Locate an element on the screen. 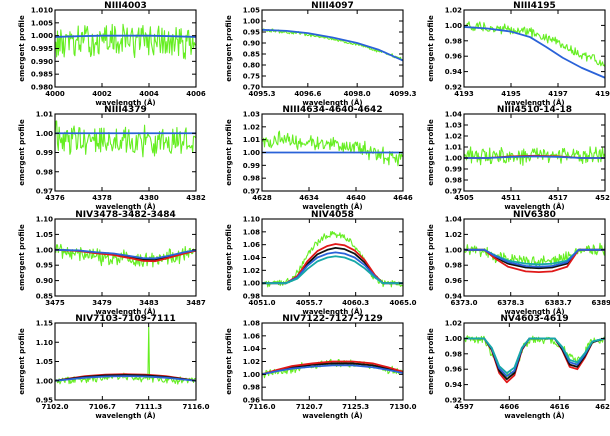 Image resolution: width=610 pixels, height=436 pixels. panel-2-ytick-label: 1.00 is located at coordinates (453, 26).